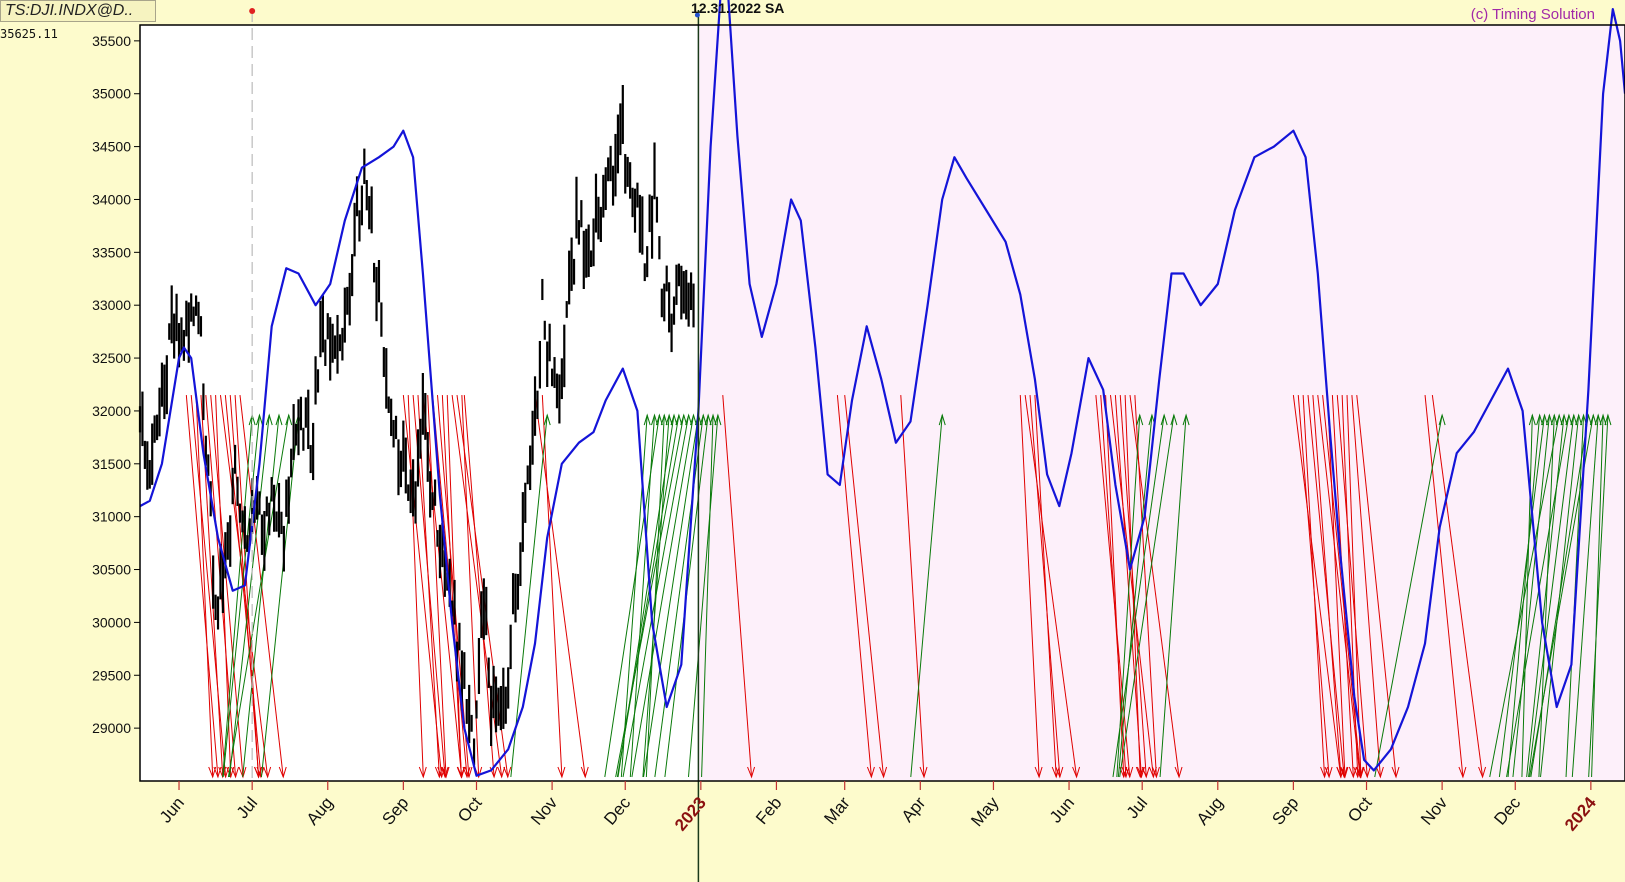 Image resolution: width=1625 pixels, height=882 pixels. I want to click on y-tick-label: 32000, so click(111, 411).